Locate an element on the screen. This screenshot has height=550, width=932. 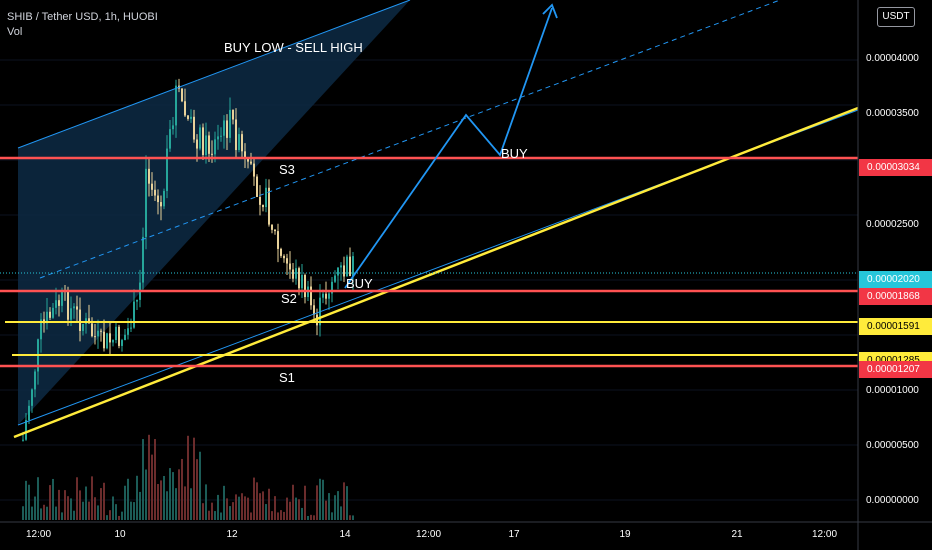
price-tick-label: 0.00001000 is located at coordinates (892, 390).